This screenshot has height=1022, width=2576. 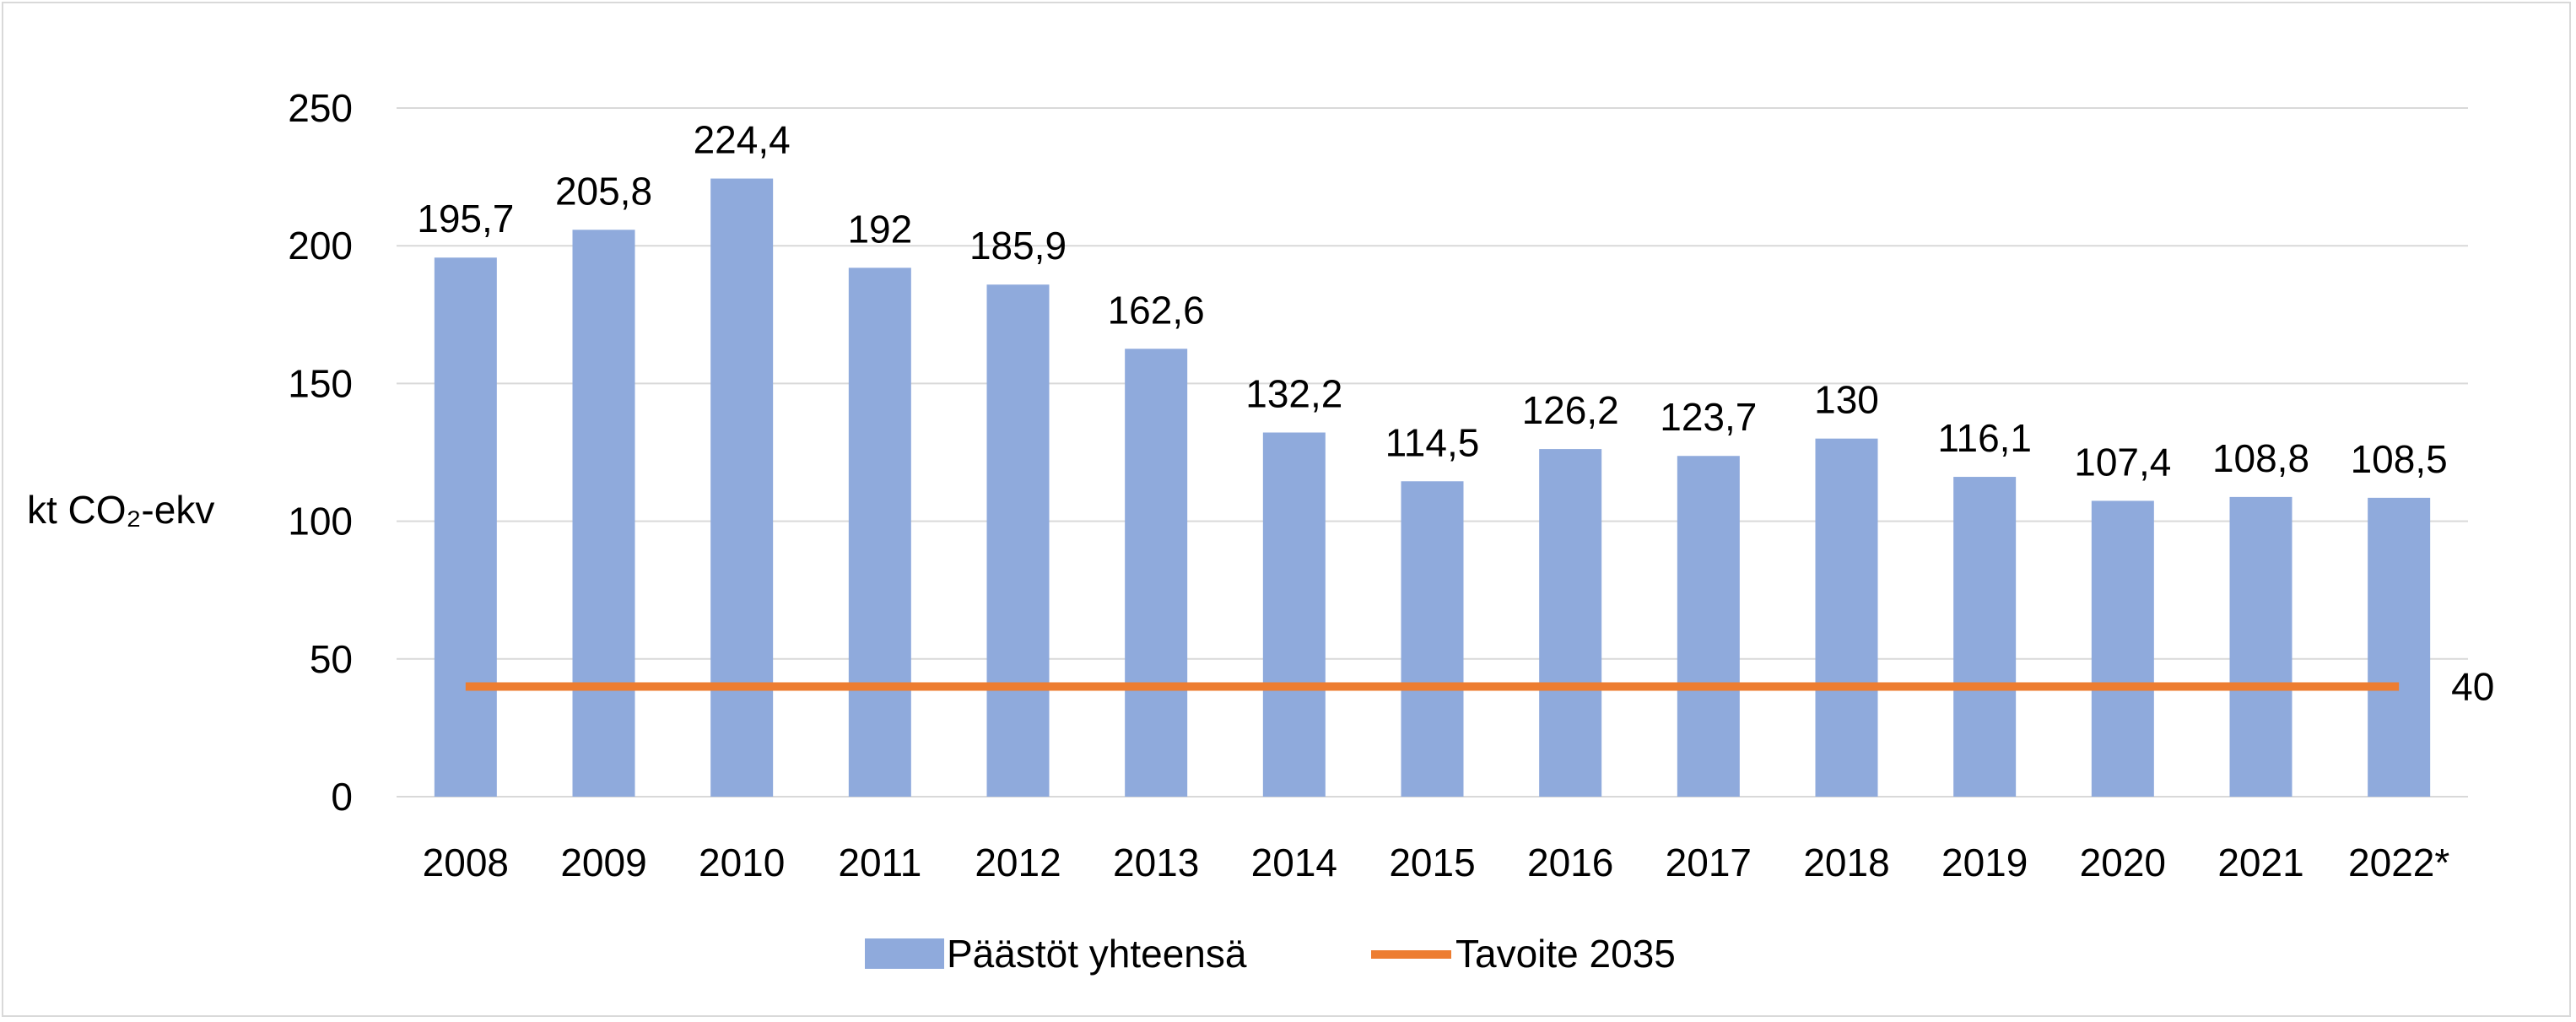 What do you see at coordinates (465, 527) in the screenshot?
I see `bar-2008` at bounding box center [465, 527].